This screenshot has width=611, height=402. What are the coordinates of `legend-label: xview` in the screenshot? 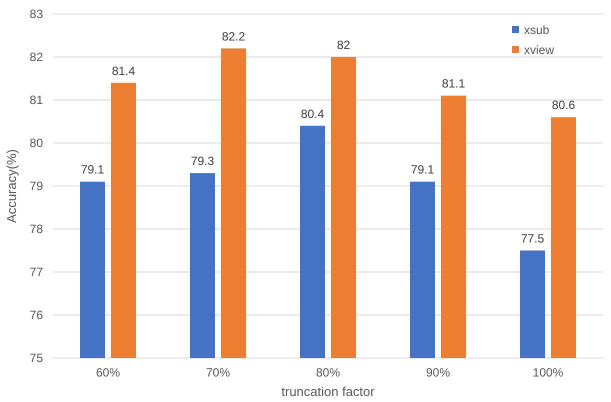 It's located at (539, 50).